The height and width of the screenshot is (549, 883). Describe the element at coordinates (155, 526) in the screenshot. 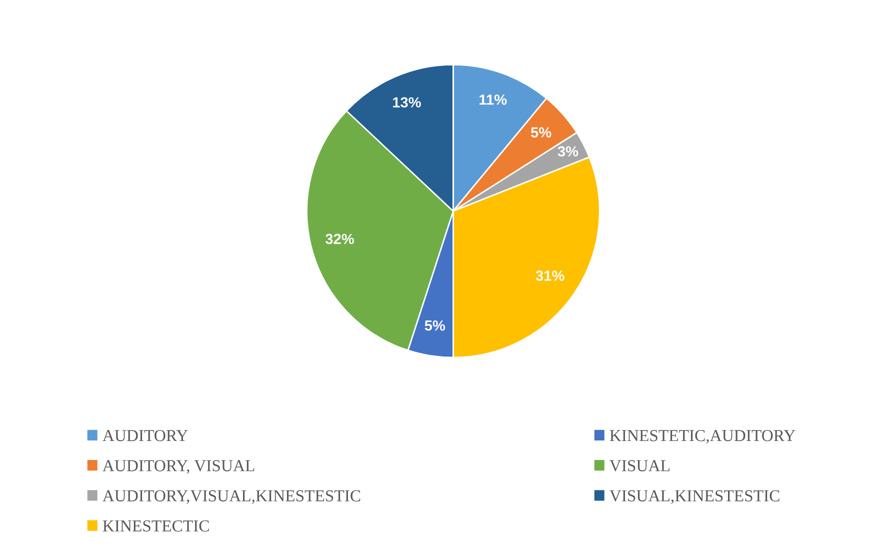

I see `legend-label: KINESTECTIC` at that location.